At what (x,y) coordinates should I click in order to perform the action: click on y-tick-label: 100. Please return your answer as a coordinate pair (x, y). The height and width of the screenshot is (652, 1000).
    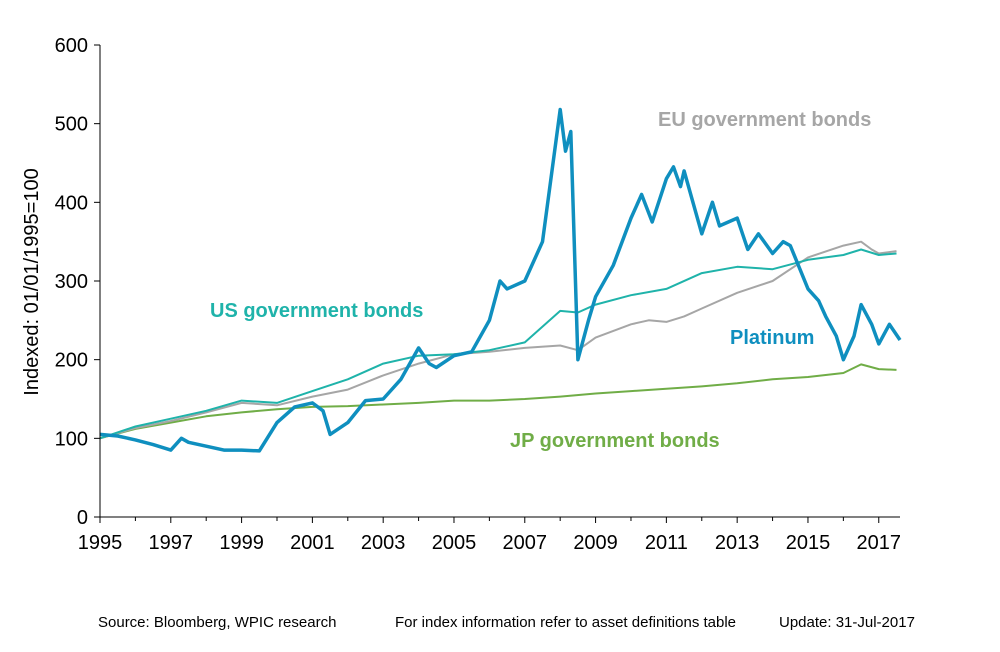
    Looking at the image, I should click on (71, 439).